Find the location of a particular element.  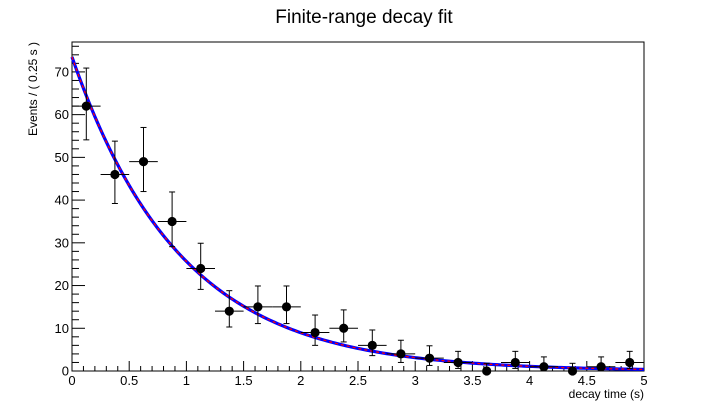

y-tick-label: 50 is located at coordinates (62, 157).